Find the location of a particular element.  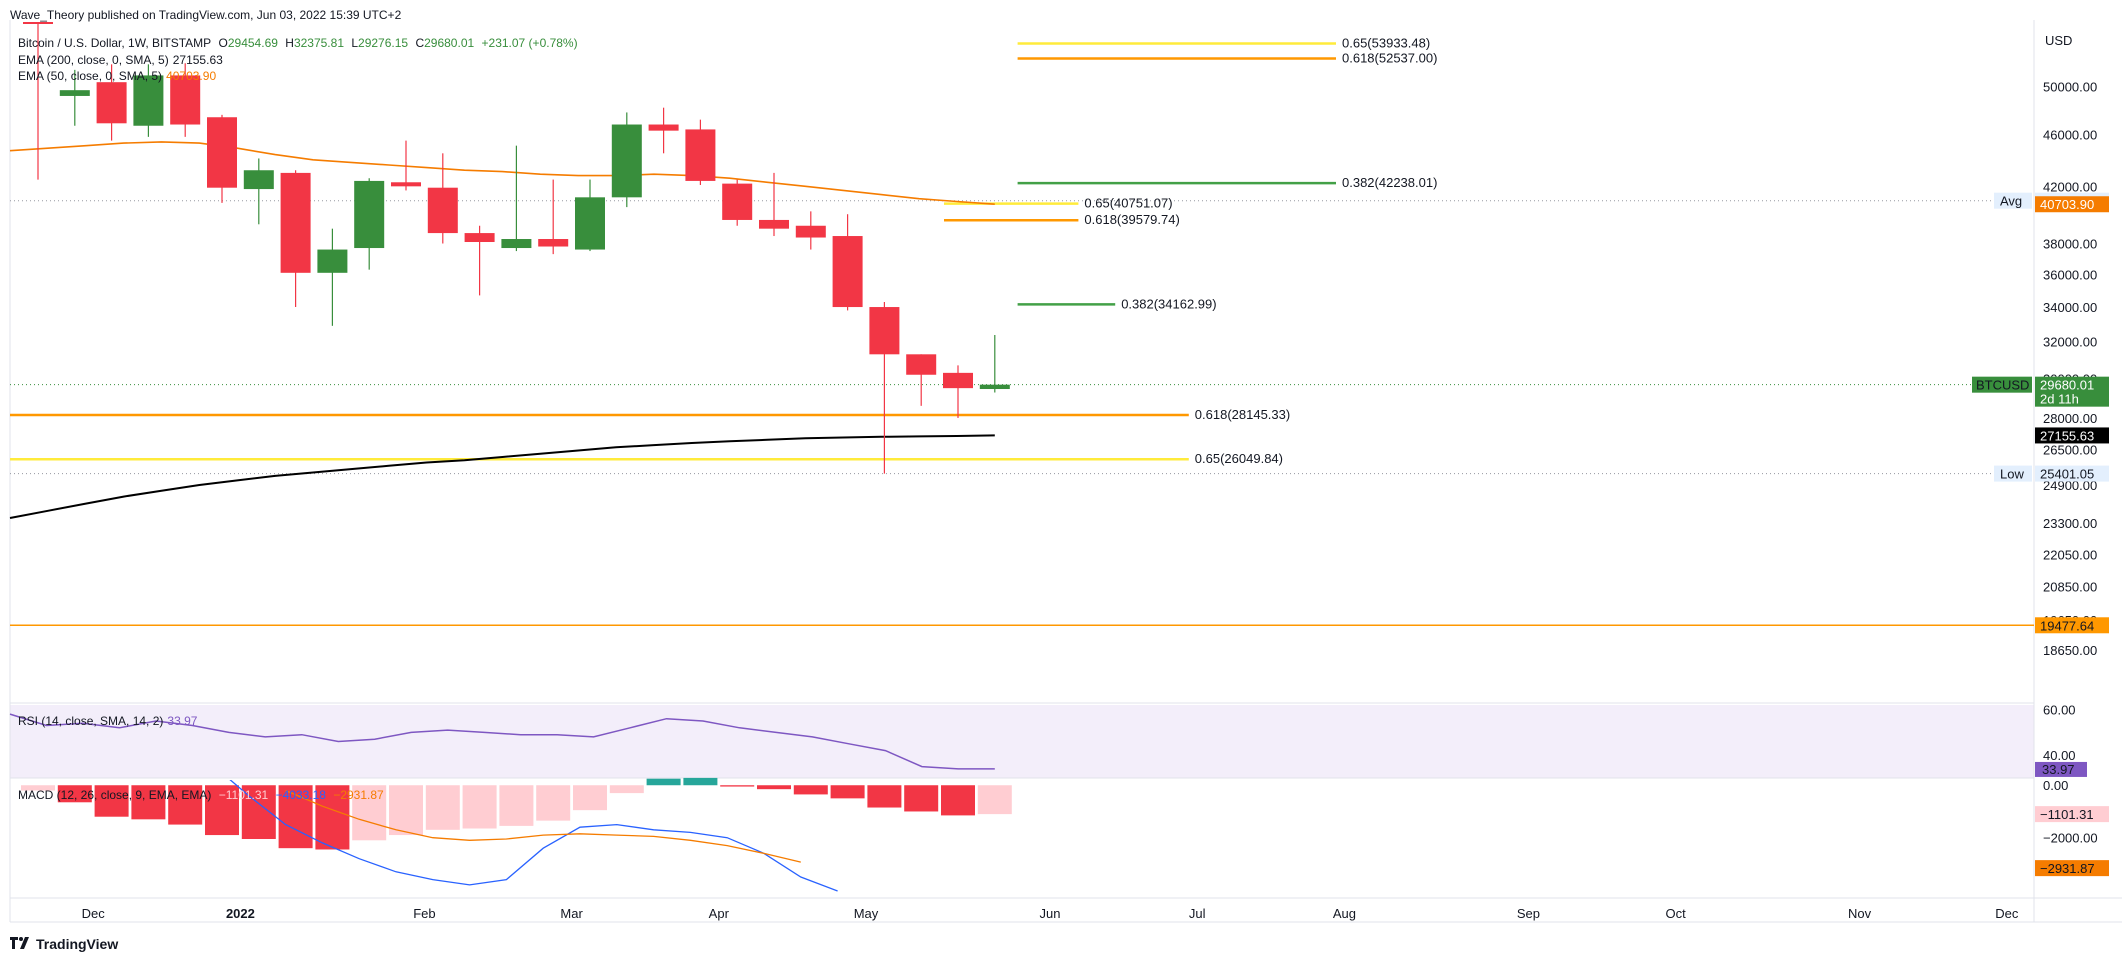

rsi-tick-label: 40.00 is located at coordinates (2059, 755).